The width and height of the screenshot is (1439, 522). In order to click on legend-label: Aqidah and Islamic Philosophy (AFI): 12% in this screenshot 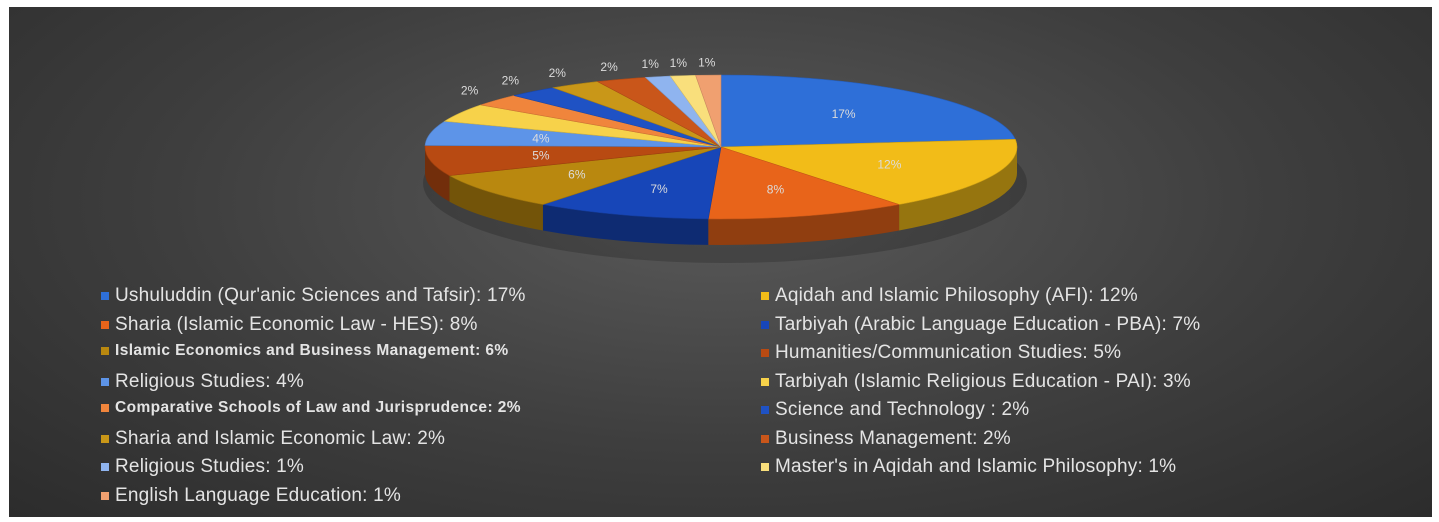, I will do `click(956, 295)`.